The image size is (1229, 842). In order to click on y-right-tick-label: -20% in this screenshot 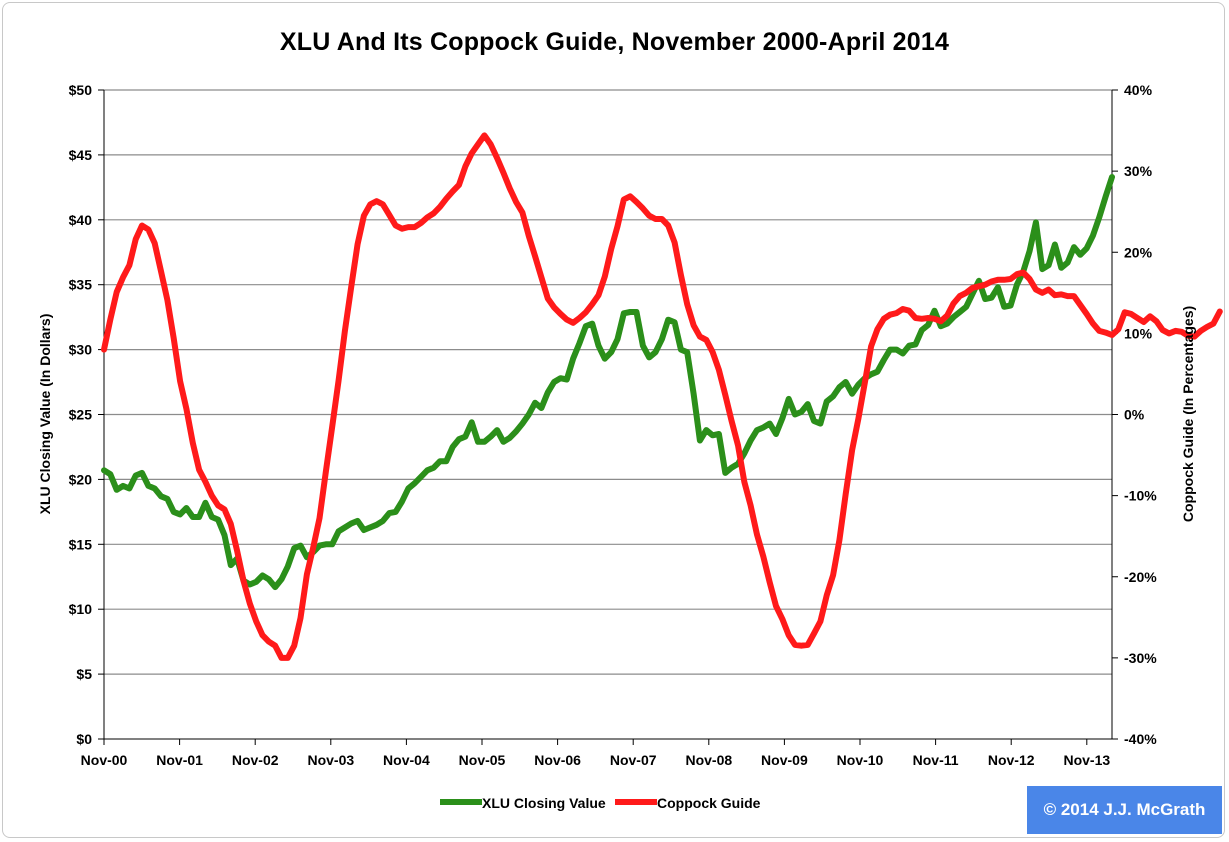, I will do `click(1140, 577)`.